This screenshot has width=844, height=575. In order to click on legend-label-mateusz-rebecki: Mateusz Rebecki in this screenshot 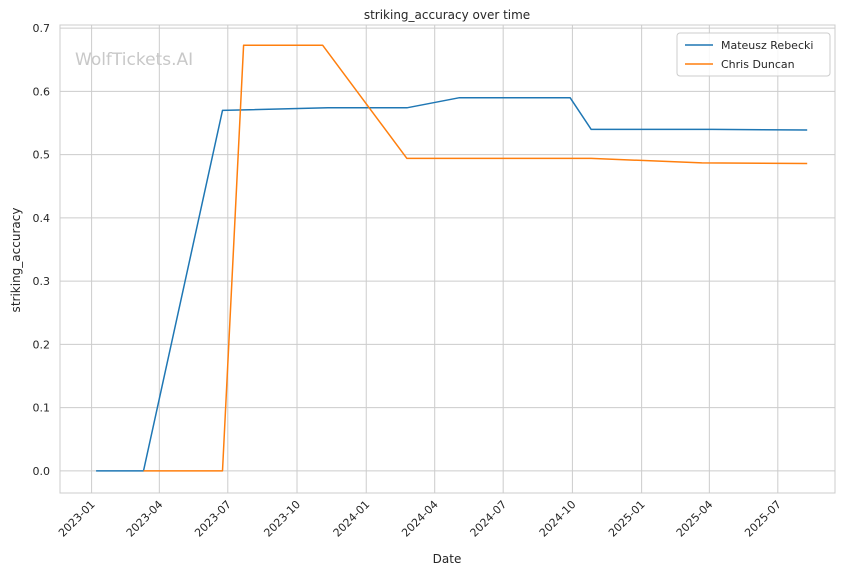, I will do `click(767, 45)`.